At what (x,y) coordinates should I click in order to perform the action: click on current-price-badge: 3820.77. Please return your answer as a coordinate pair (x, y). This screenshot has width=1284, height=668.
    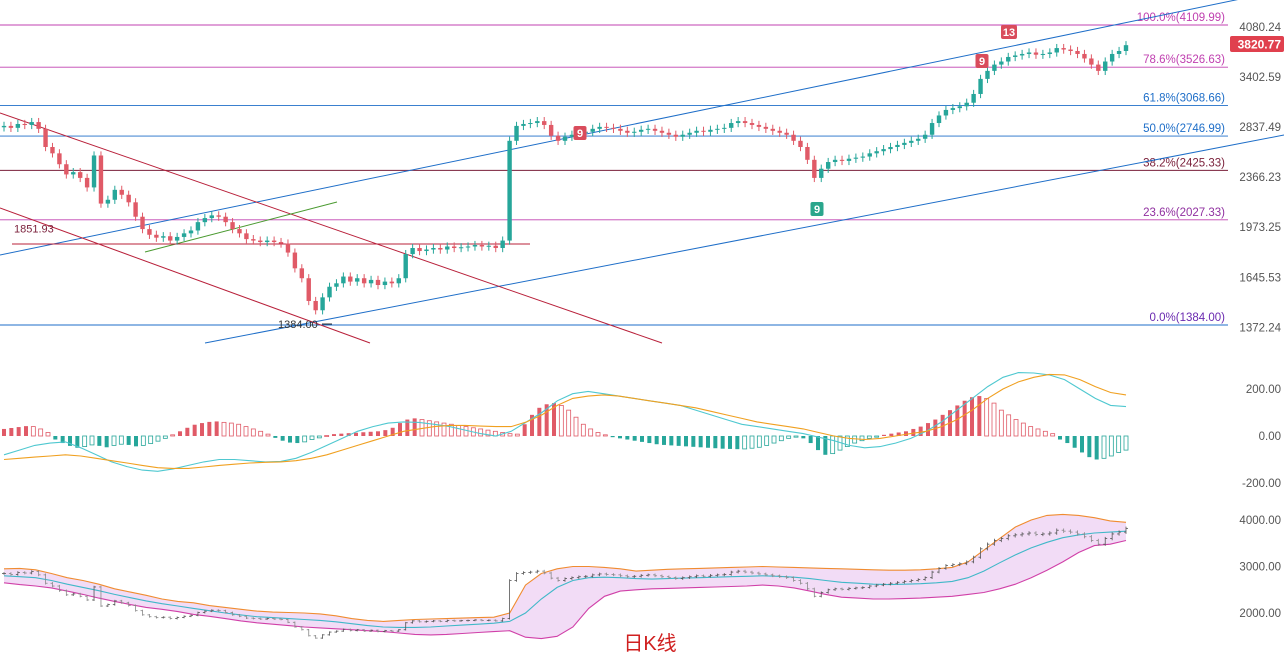
    Looking at the image, I should click on (1257, 44).